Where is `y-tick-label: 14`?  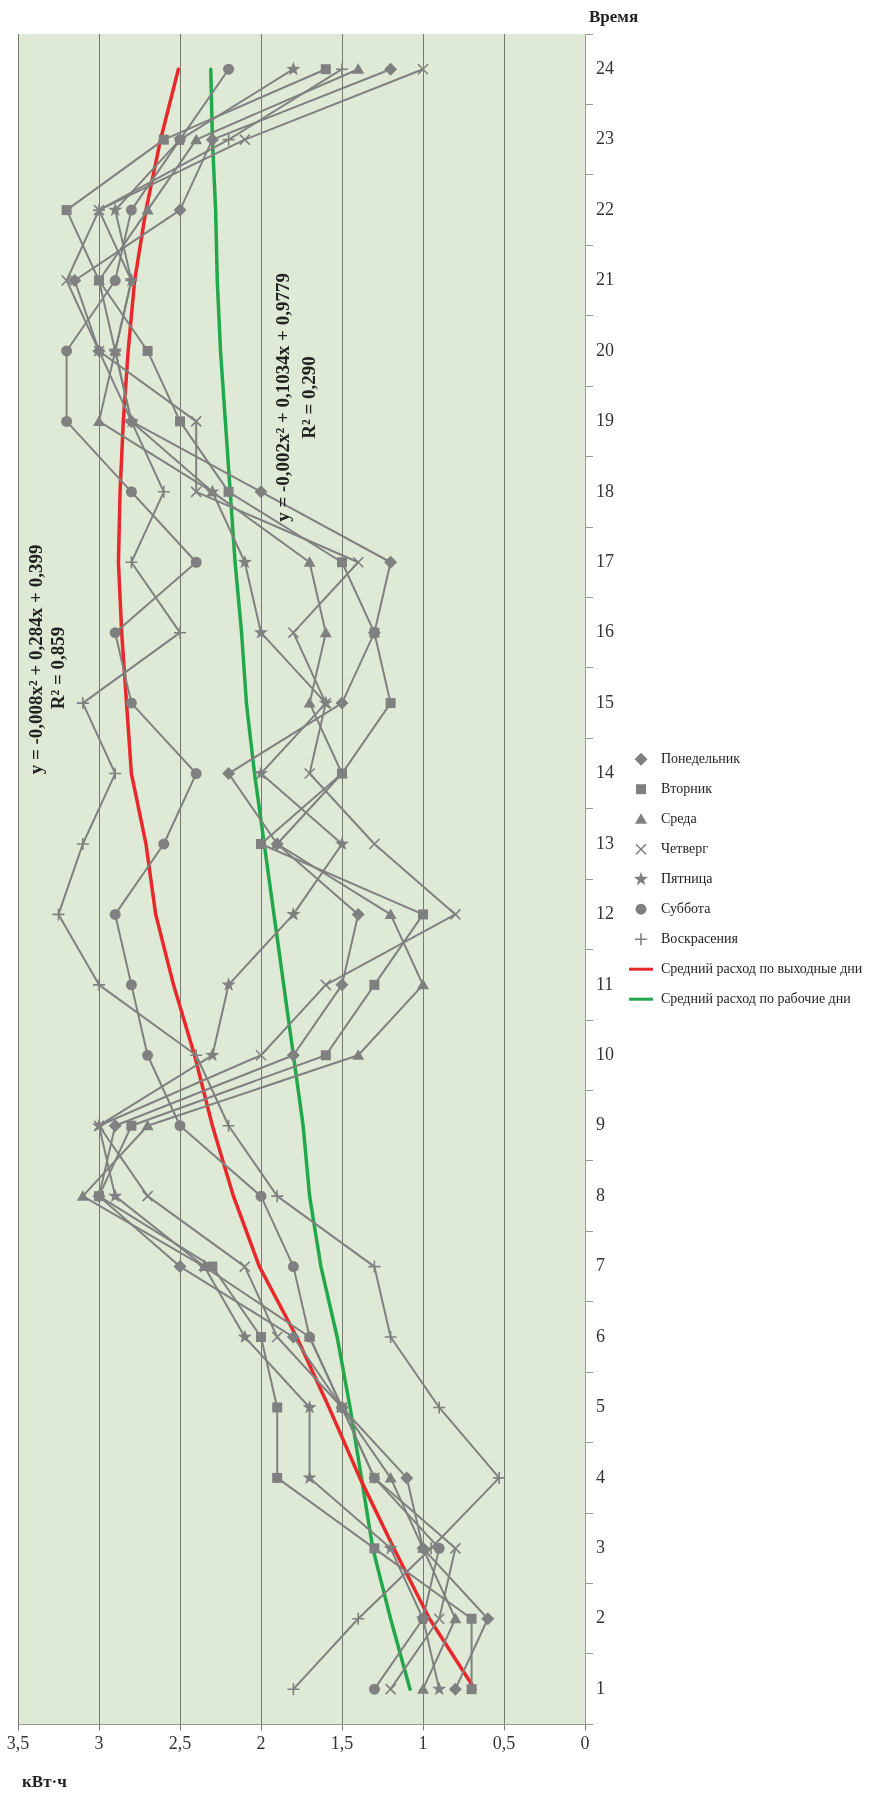
y-tick-label: 14 is located at coordinates (605, 772).